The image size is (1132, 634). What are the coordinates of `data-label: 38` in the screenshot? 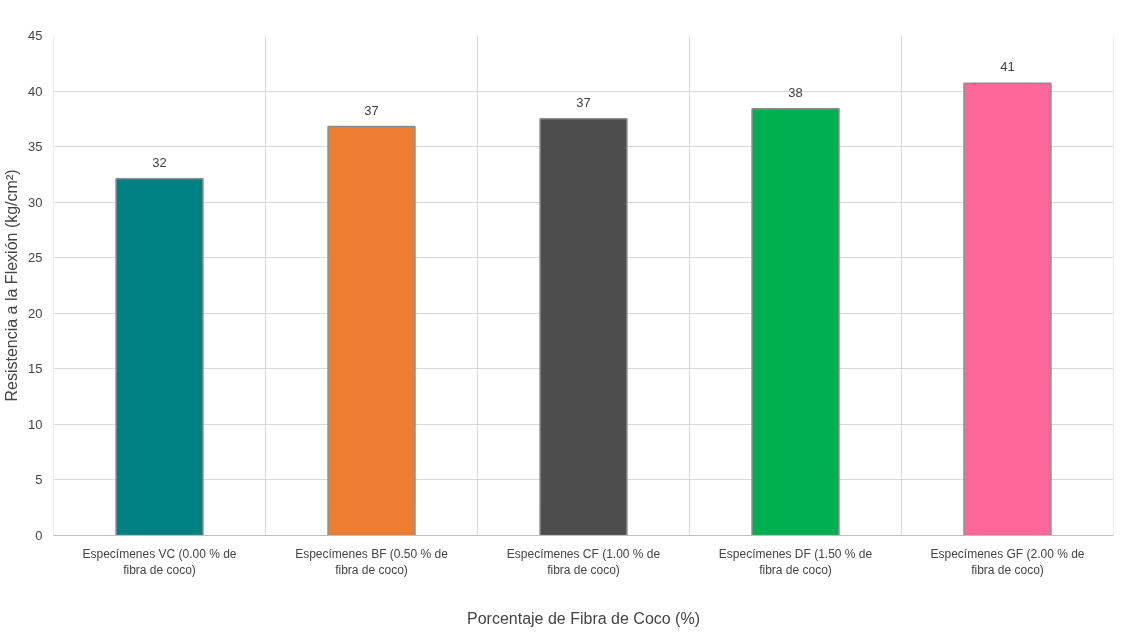 It's located at (795, 92).